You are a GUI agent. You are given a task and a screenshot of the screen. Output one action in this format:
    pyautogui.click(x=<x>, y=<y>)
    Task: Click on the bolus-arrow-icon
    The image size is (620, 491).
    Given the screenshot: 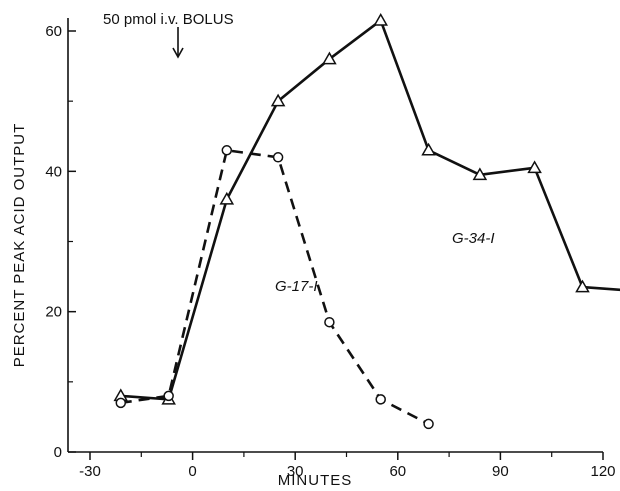 What is the action you would take?
    pyautogui.click(x=178, y=43)
    